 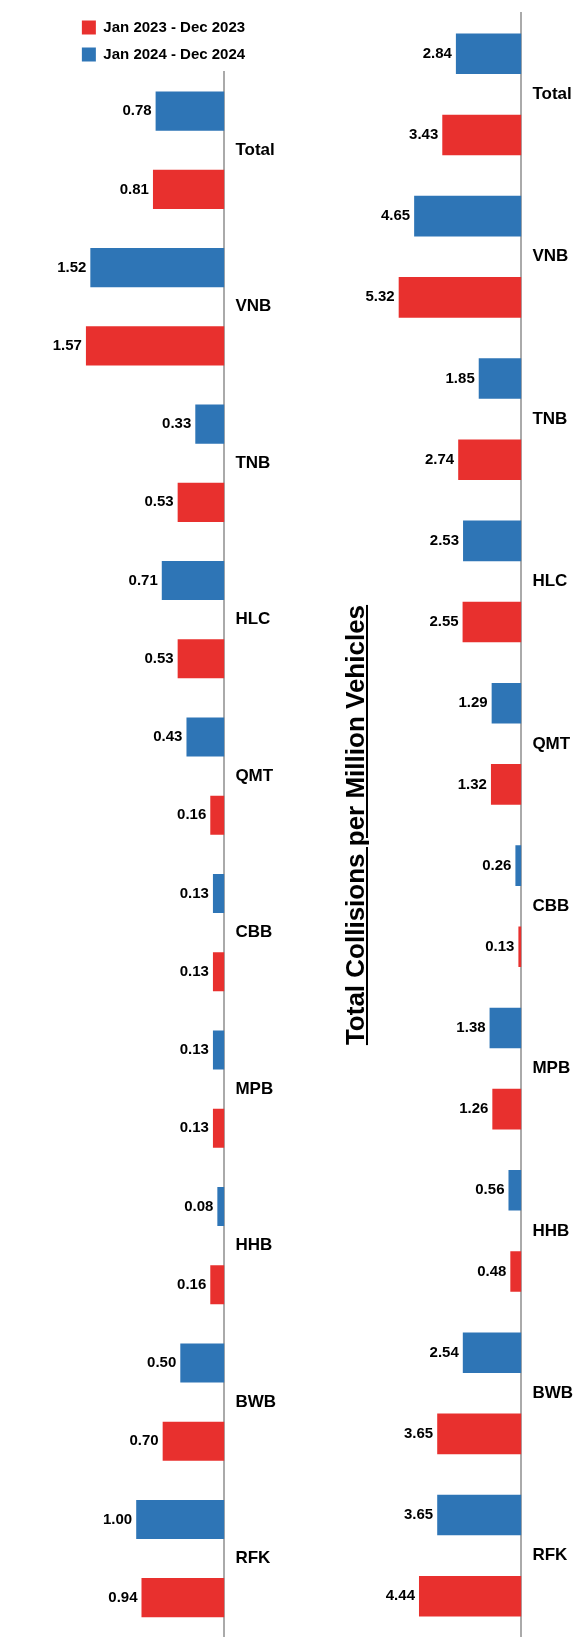 What do you see at coordinates (72, 266) in the screenshot?
I see `data-label: 1.52` at bounding box center [72, 266].